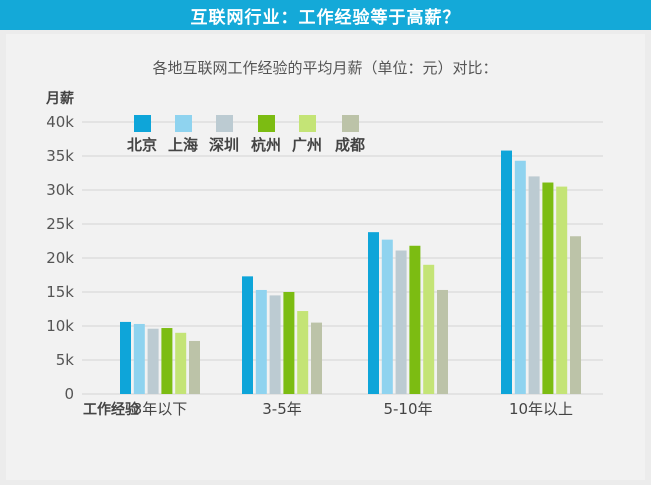 The width and height of the screenshot is (651, 485). What do you see at coordinates (246, 134) in the screenshot?
I see `legend: 北京 上海 深圳 杭州 广州 成都` at bounding box center [246, 134].